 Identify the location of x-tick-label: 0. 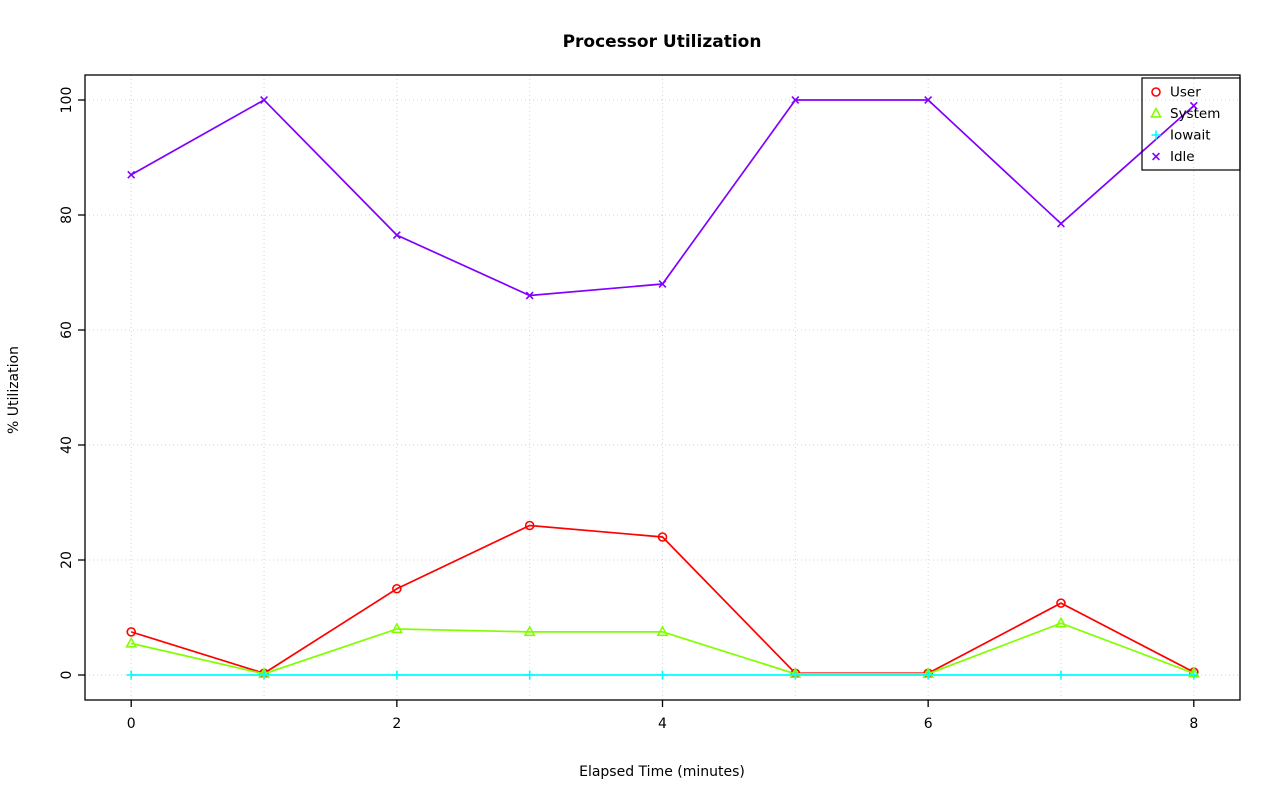
(131, 724).